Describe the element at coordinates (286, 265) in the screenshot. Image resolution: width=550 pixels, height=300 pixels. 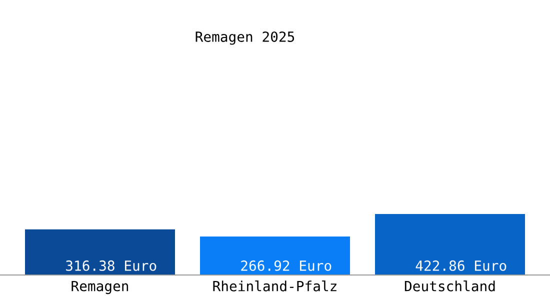
I see `data-label: 266.92 Euro` at that location.